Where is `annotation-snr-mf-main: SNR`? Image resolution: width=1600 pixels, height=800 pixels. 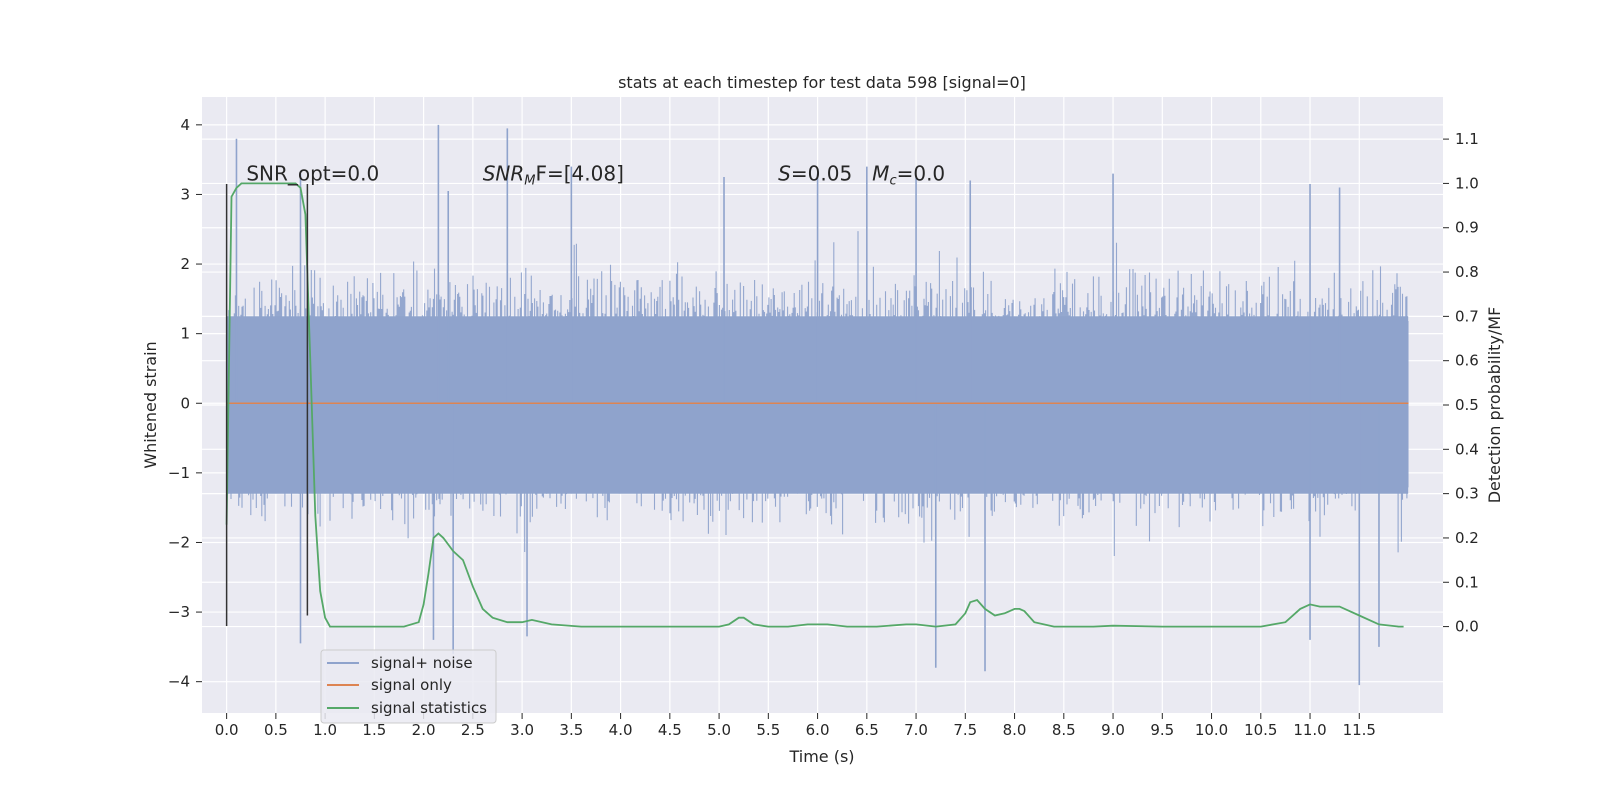
annotation-snr-mf-main: SNR is located at coordinates (504, 174).